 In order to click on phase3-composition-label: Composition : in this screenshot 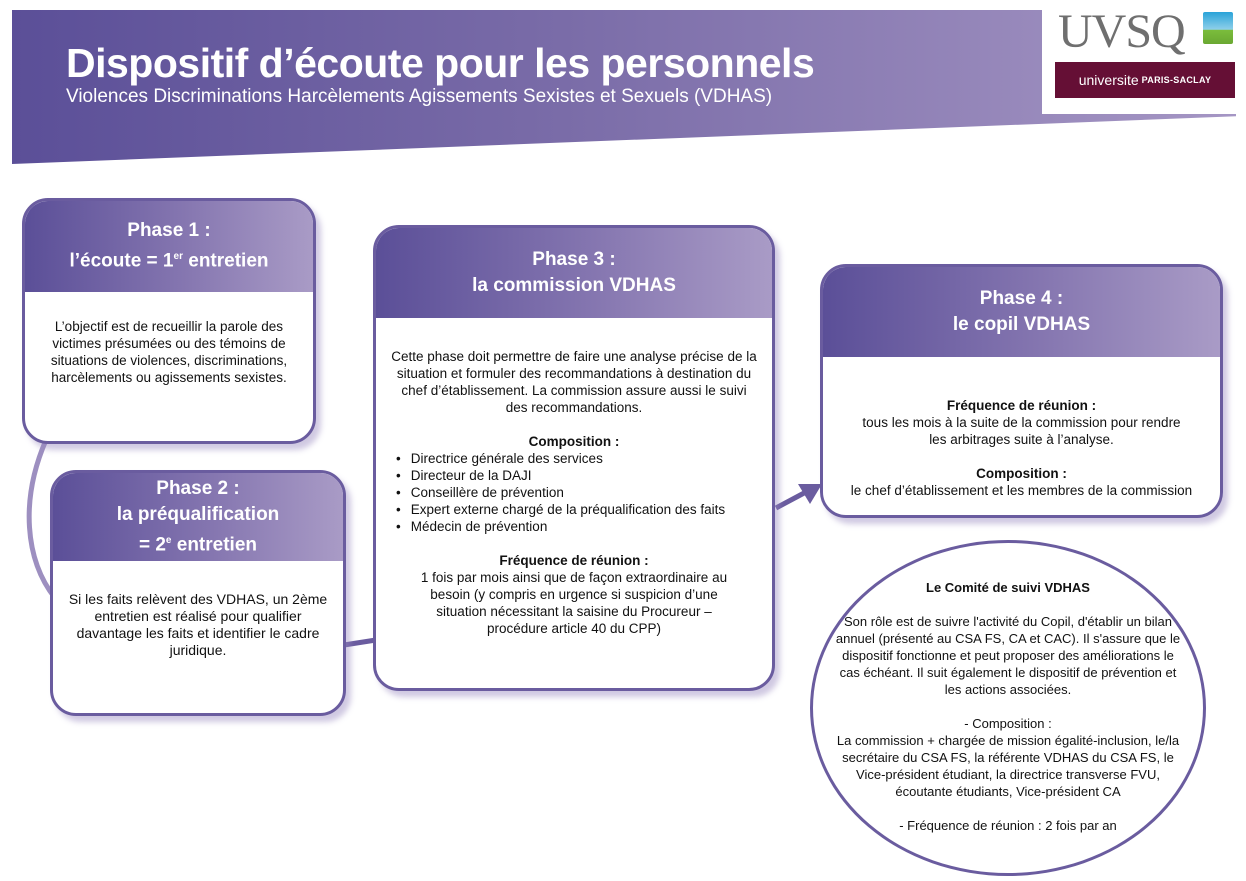, I will do `click(574, 441)`.